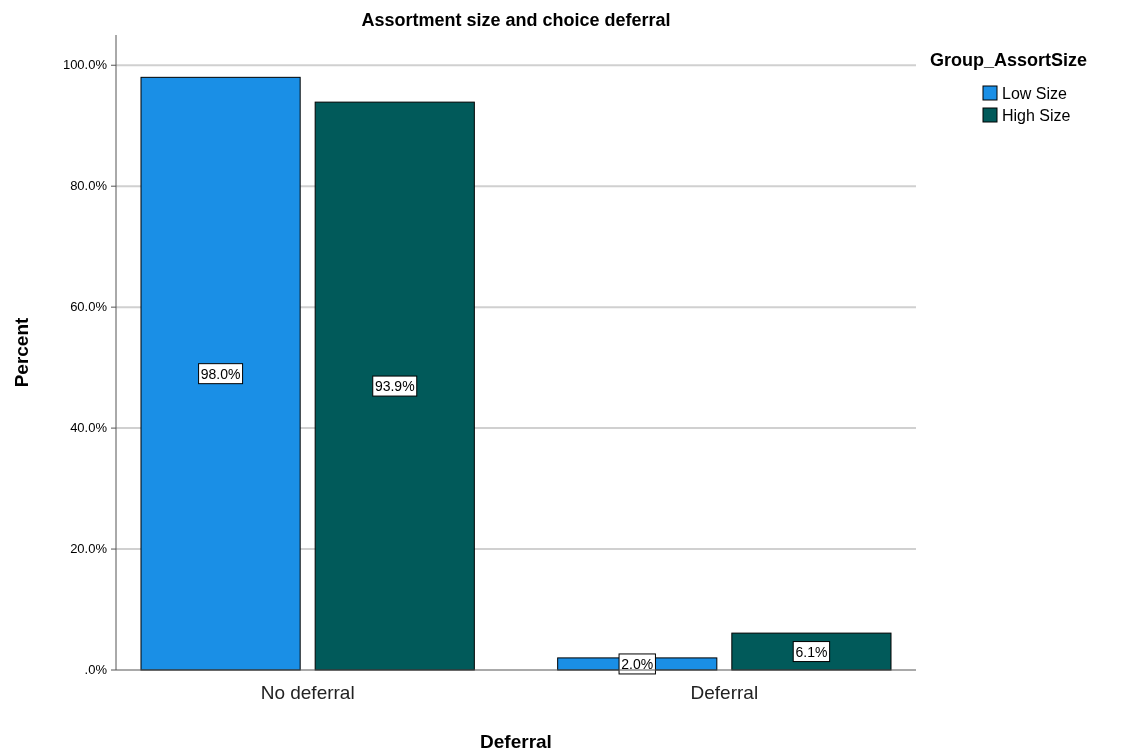 The image size is (1140, 753). Describe the element at coordinates (516, 20) in the screenshot. I see `chart-title: Assortment size and choice deferral` at that location.